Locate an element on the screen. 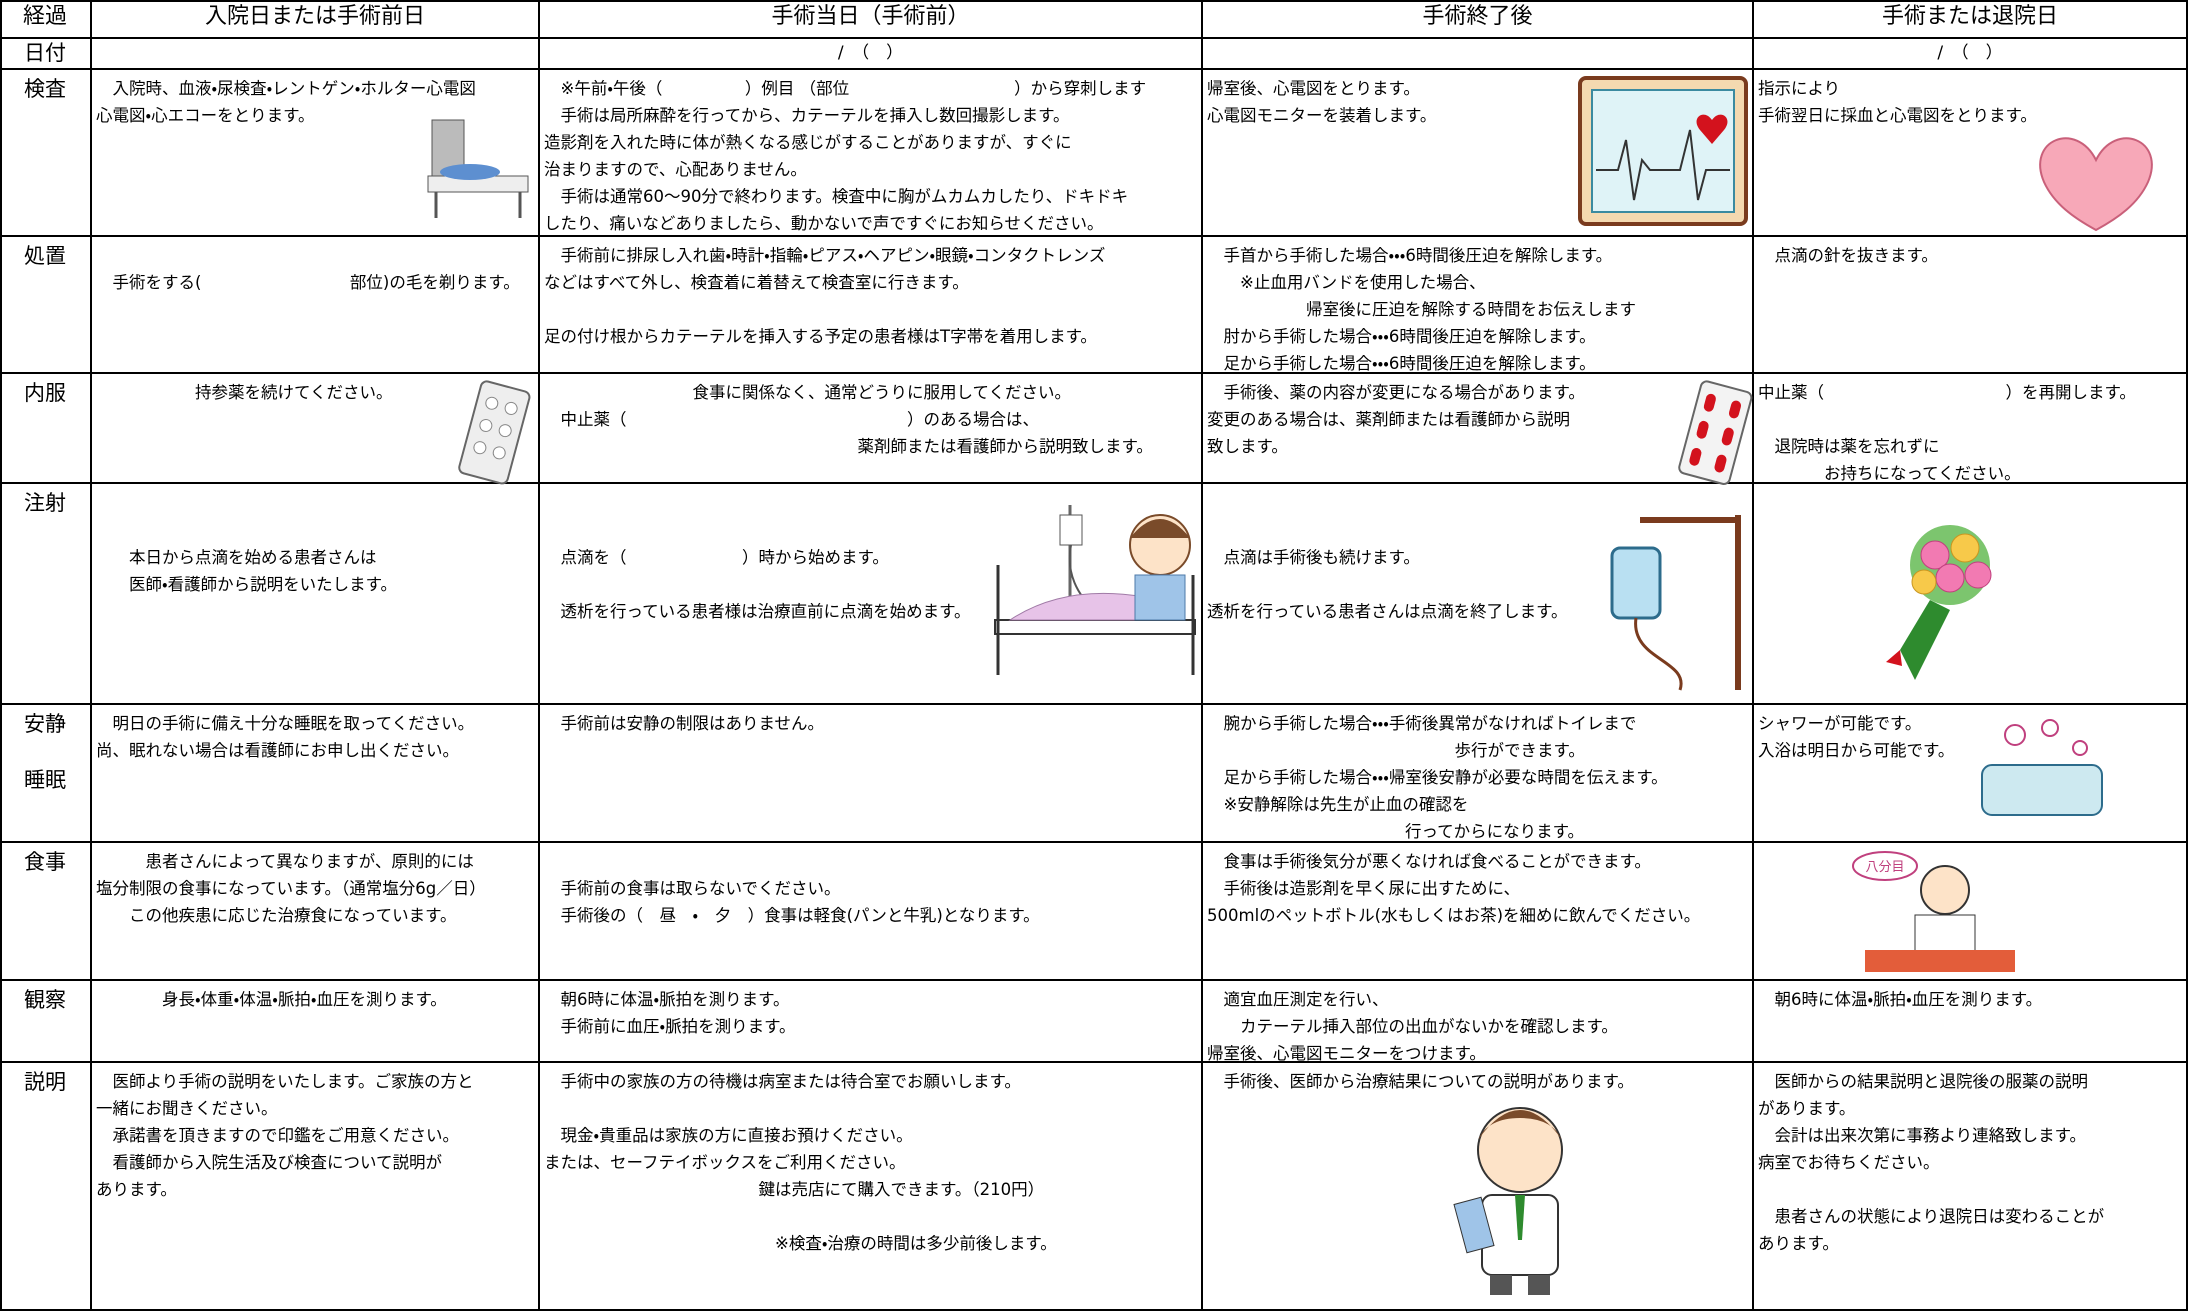  cell: 朝6時に体温・脈拍を測ります。 手術前に血圧・脈拍を測ります。 is located at coordinates (871, 1022).